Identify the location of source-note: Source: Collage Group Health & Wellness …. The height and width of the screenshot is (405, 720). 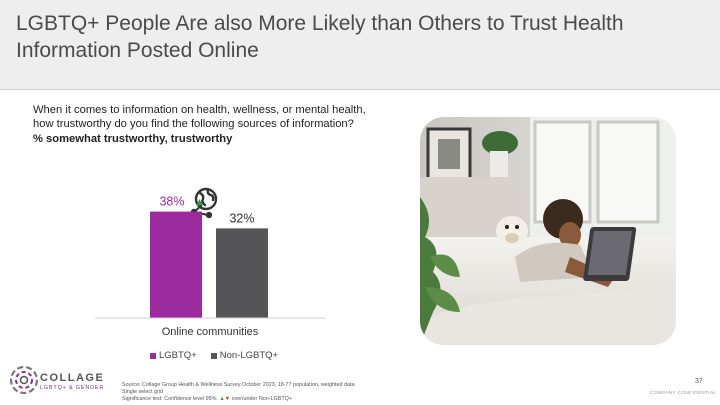
(238, 392).